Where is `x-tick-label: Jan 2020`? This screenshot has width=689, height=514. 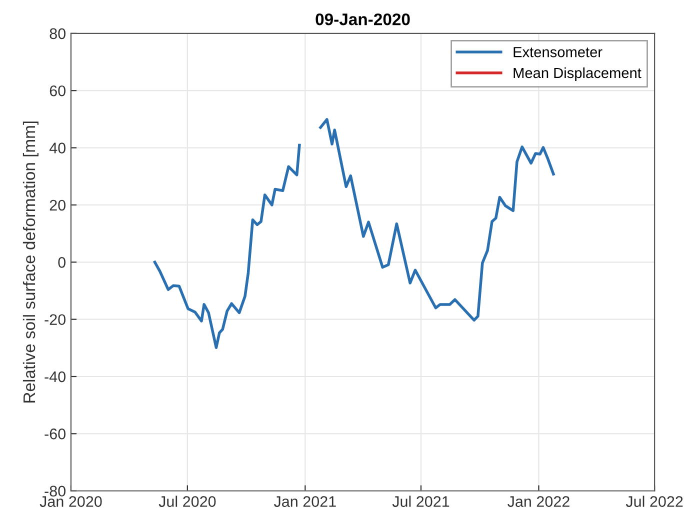 x-tick-label: Jan 2020 is located at coordinates (71, 501).